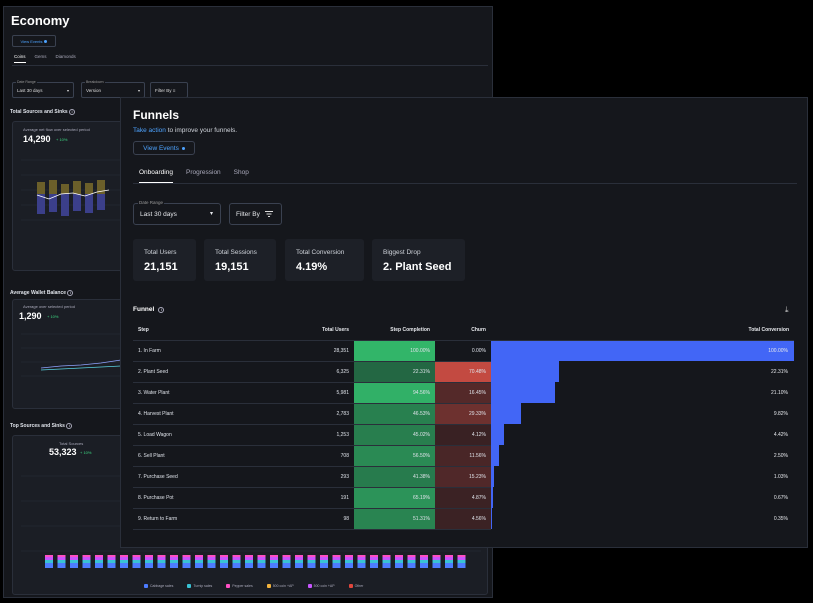 The width and height of the screenshot is (813, 603). I want to click on col-total-users: Total Users, so click(308, 330).